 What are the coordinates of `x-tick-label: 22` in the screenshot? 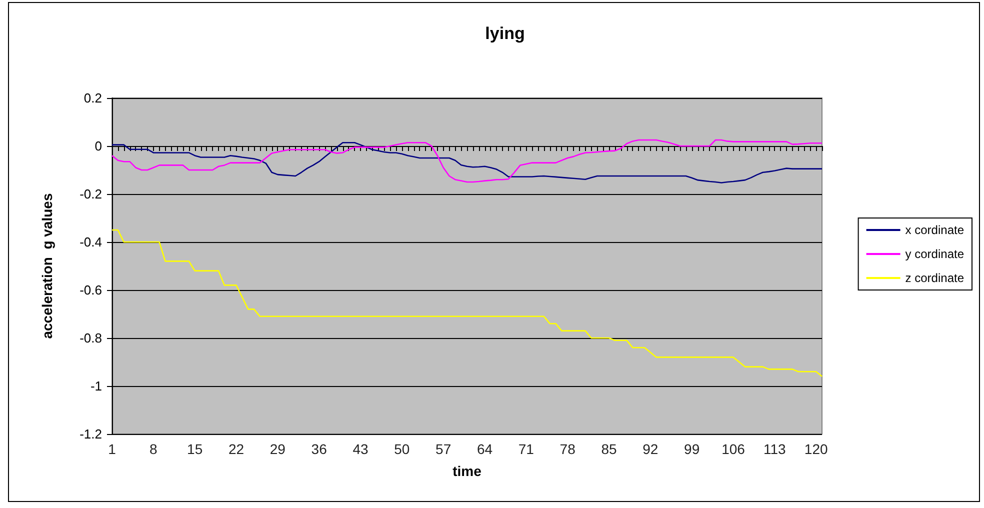 It's located at (236, 449).